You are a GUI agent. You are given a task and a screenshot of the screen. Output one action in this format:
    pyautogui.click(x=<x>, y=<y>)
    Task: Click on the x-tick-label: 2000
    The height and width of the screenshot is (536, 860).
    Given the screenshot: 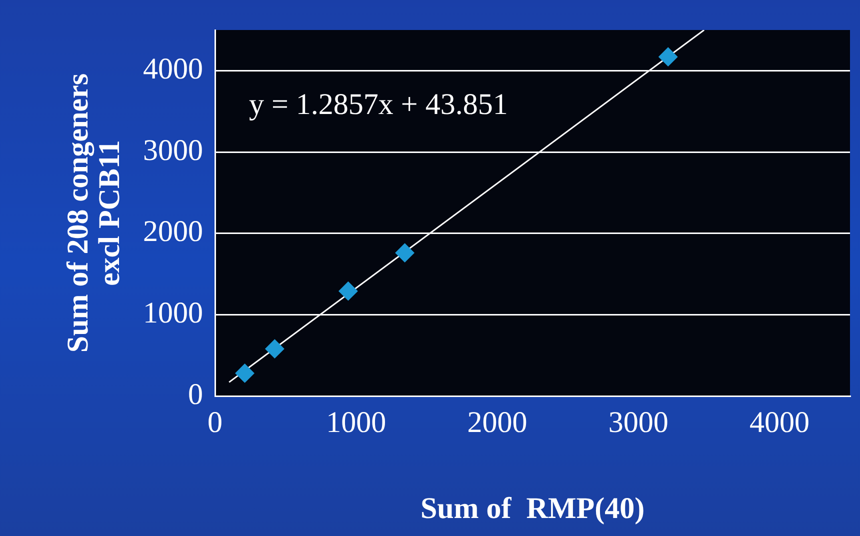 What is the action you would take?
    pyautogui.click(x=497, y=422)
    